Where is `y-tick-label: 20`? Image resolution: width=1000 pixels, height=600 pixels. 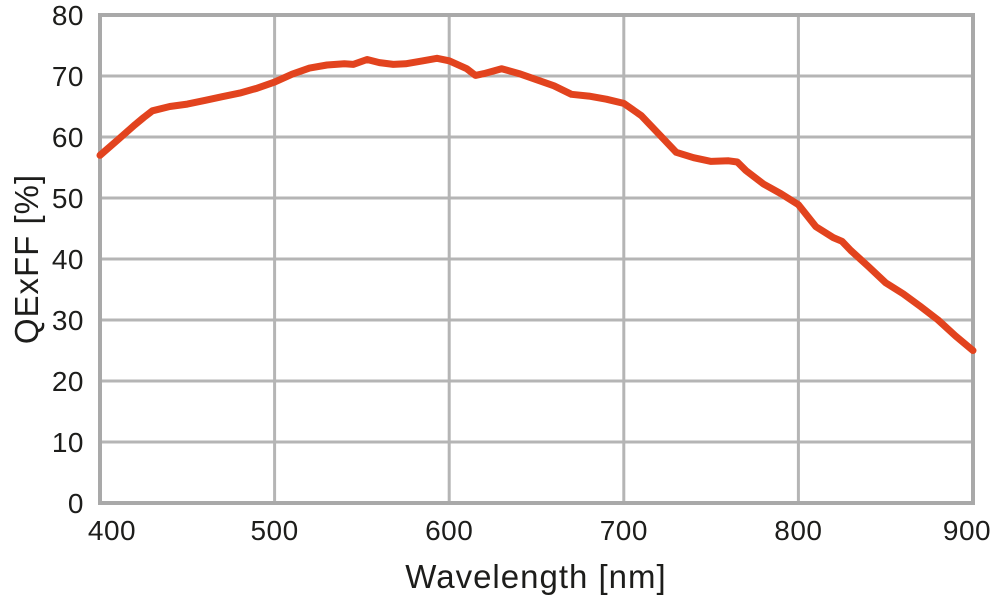 y-tick-label: 20 is located at coordinates (68, 381).